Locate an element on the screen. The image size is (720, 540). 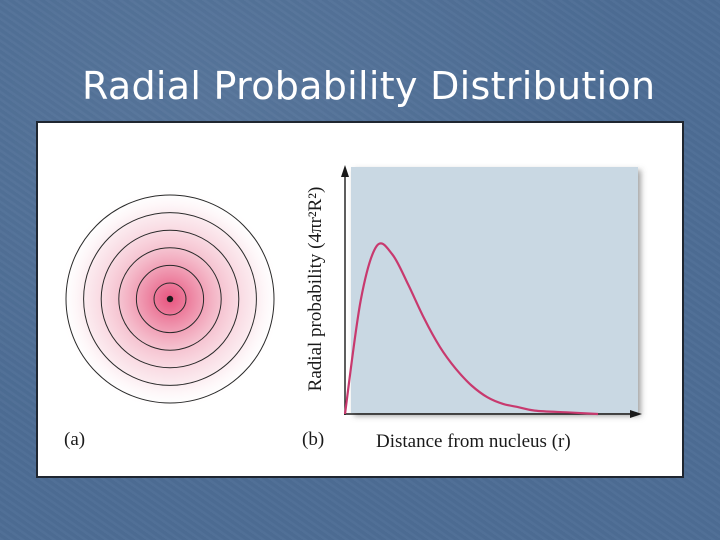
y-axis-label: Radial probability (4πr²R²) is located at coordinates (315, 289).